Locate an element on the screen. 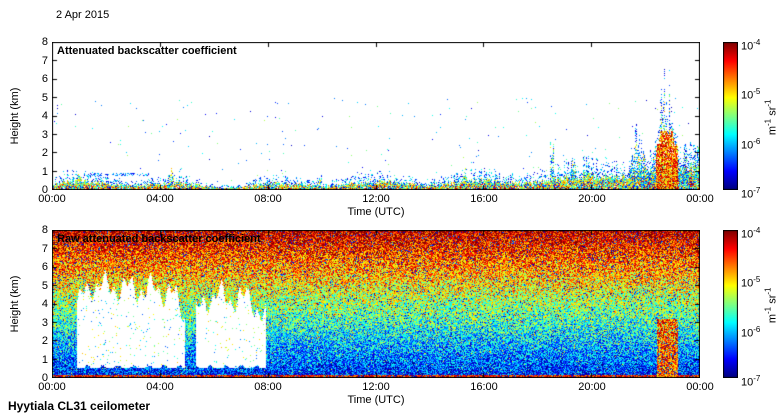  date-label: 2 Apr 2015 is located at coordinates (83, 15).